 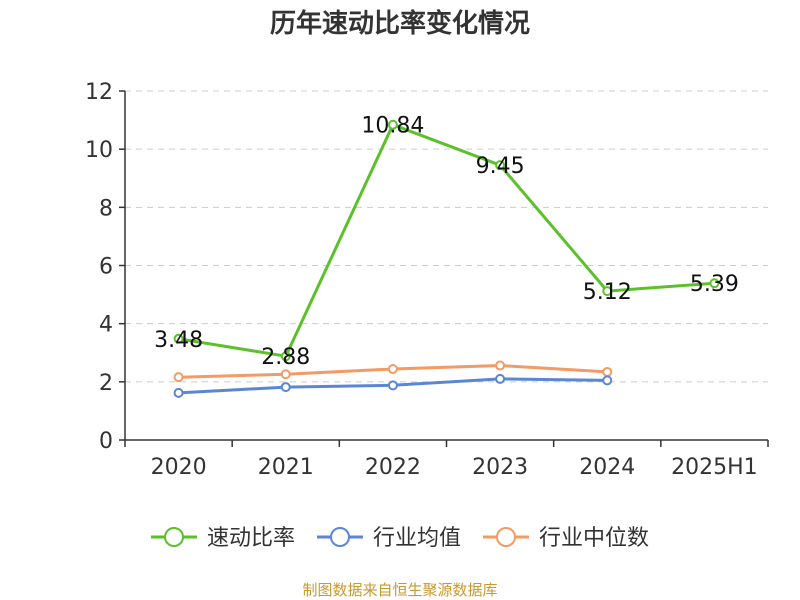 I want to click on y-tick-label: 6, so click(x=106, y=267).